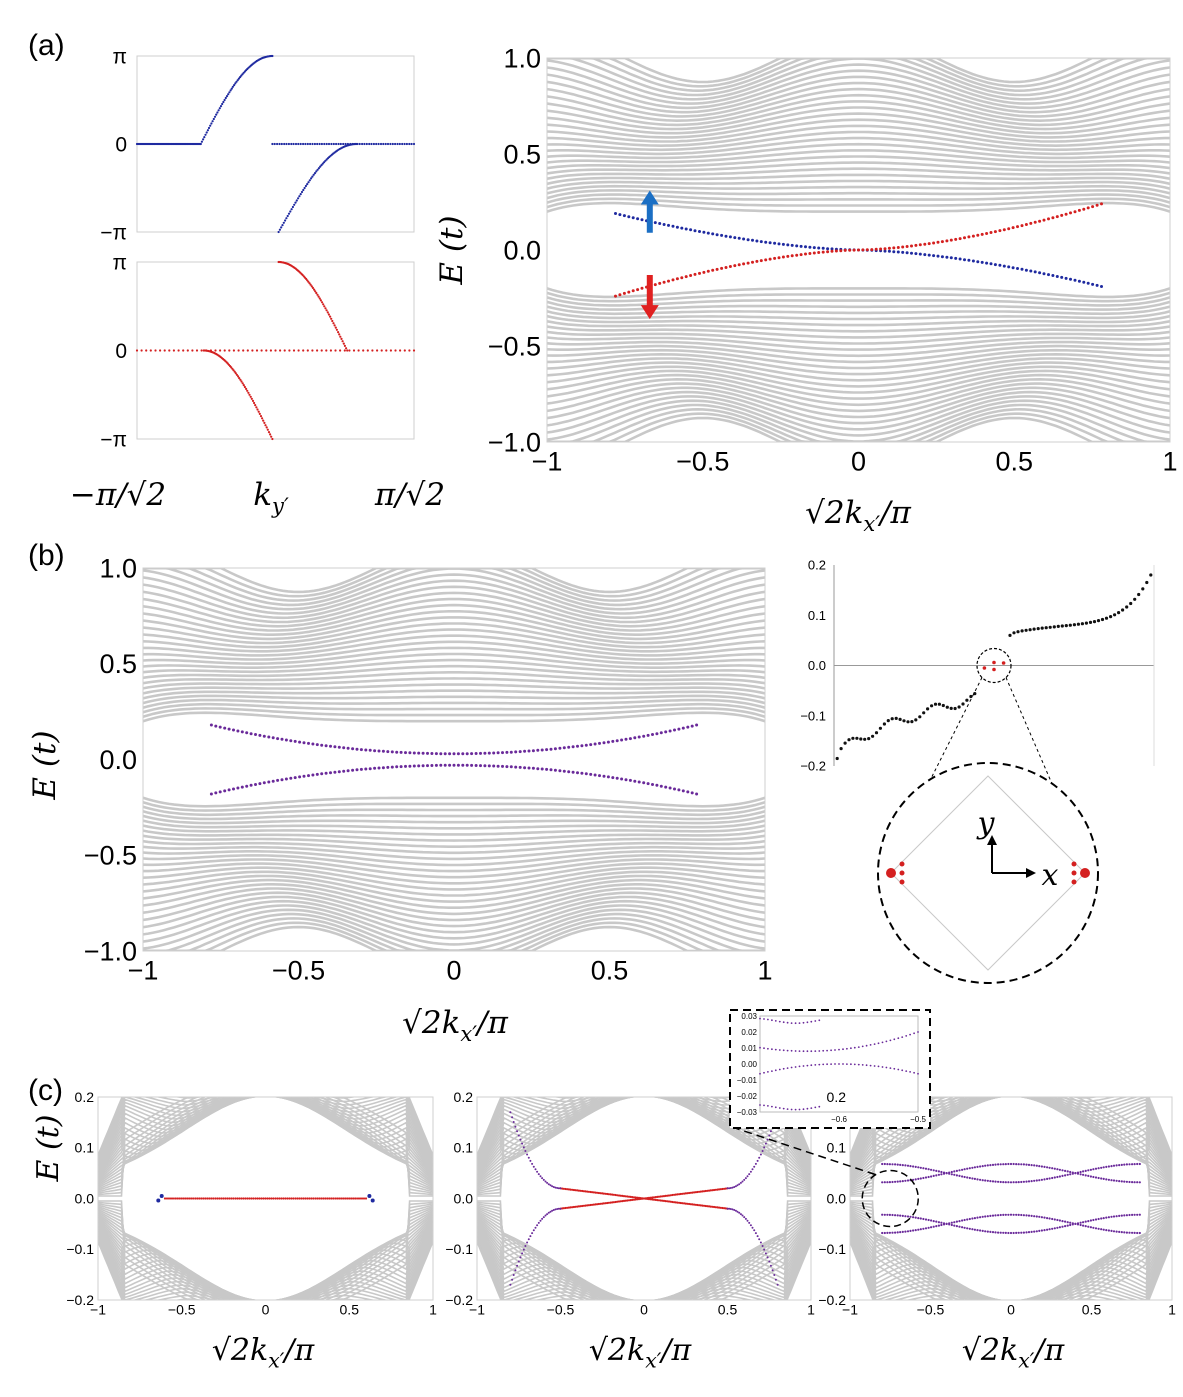 The width and height of the screenshot is (1183, 1397). I want to click on b-eig-ytick: −0.1, so click(813, 715).